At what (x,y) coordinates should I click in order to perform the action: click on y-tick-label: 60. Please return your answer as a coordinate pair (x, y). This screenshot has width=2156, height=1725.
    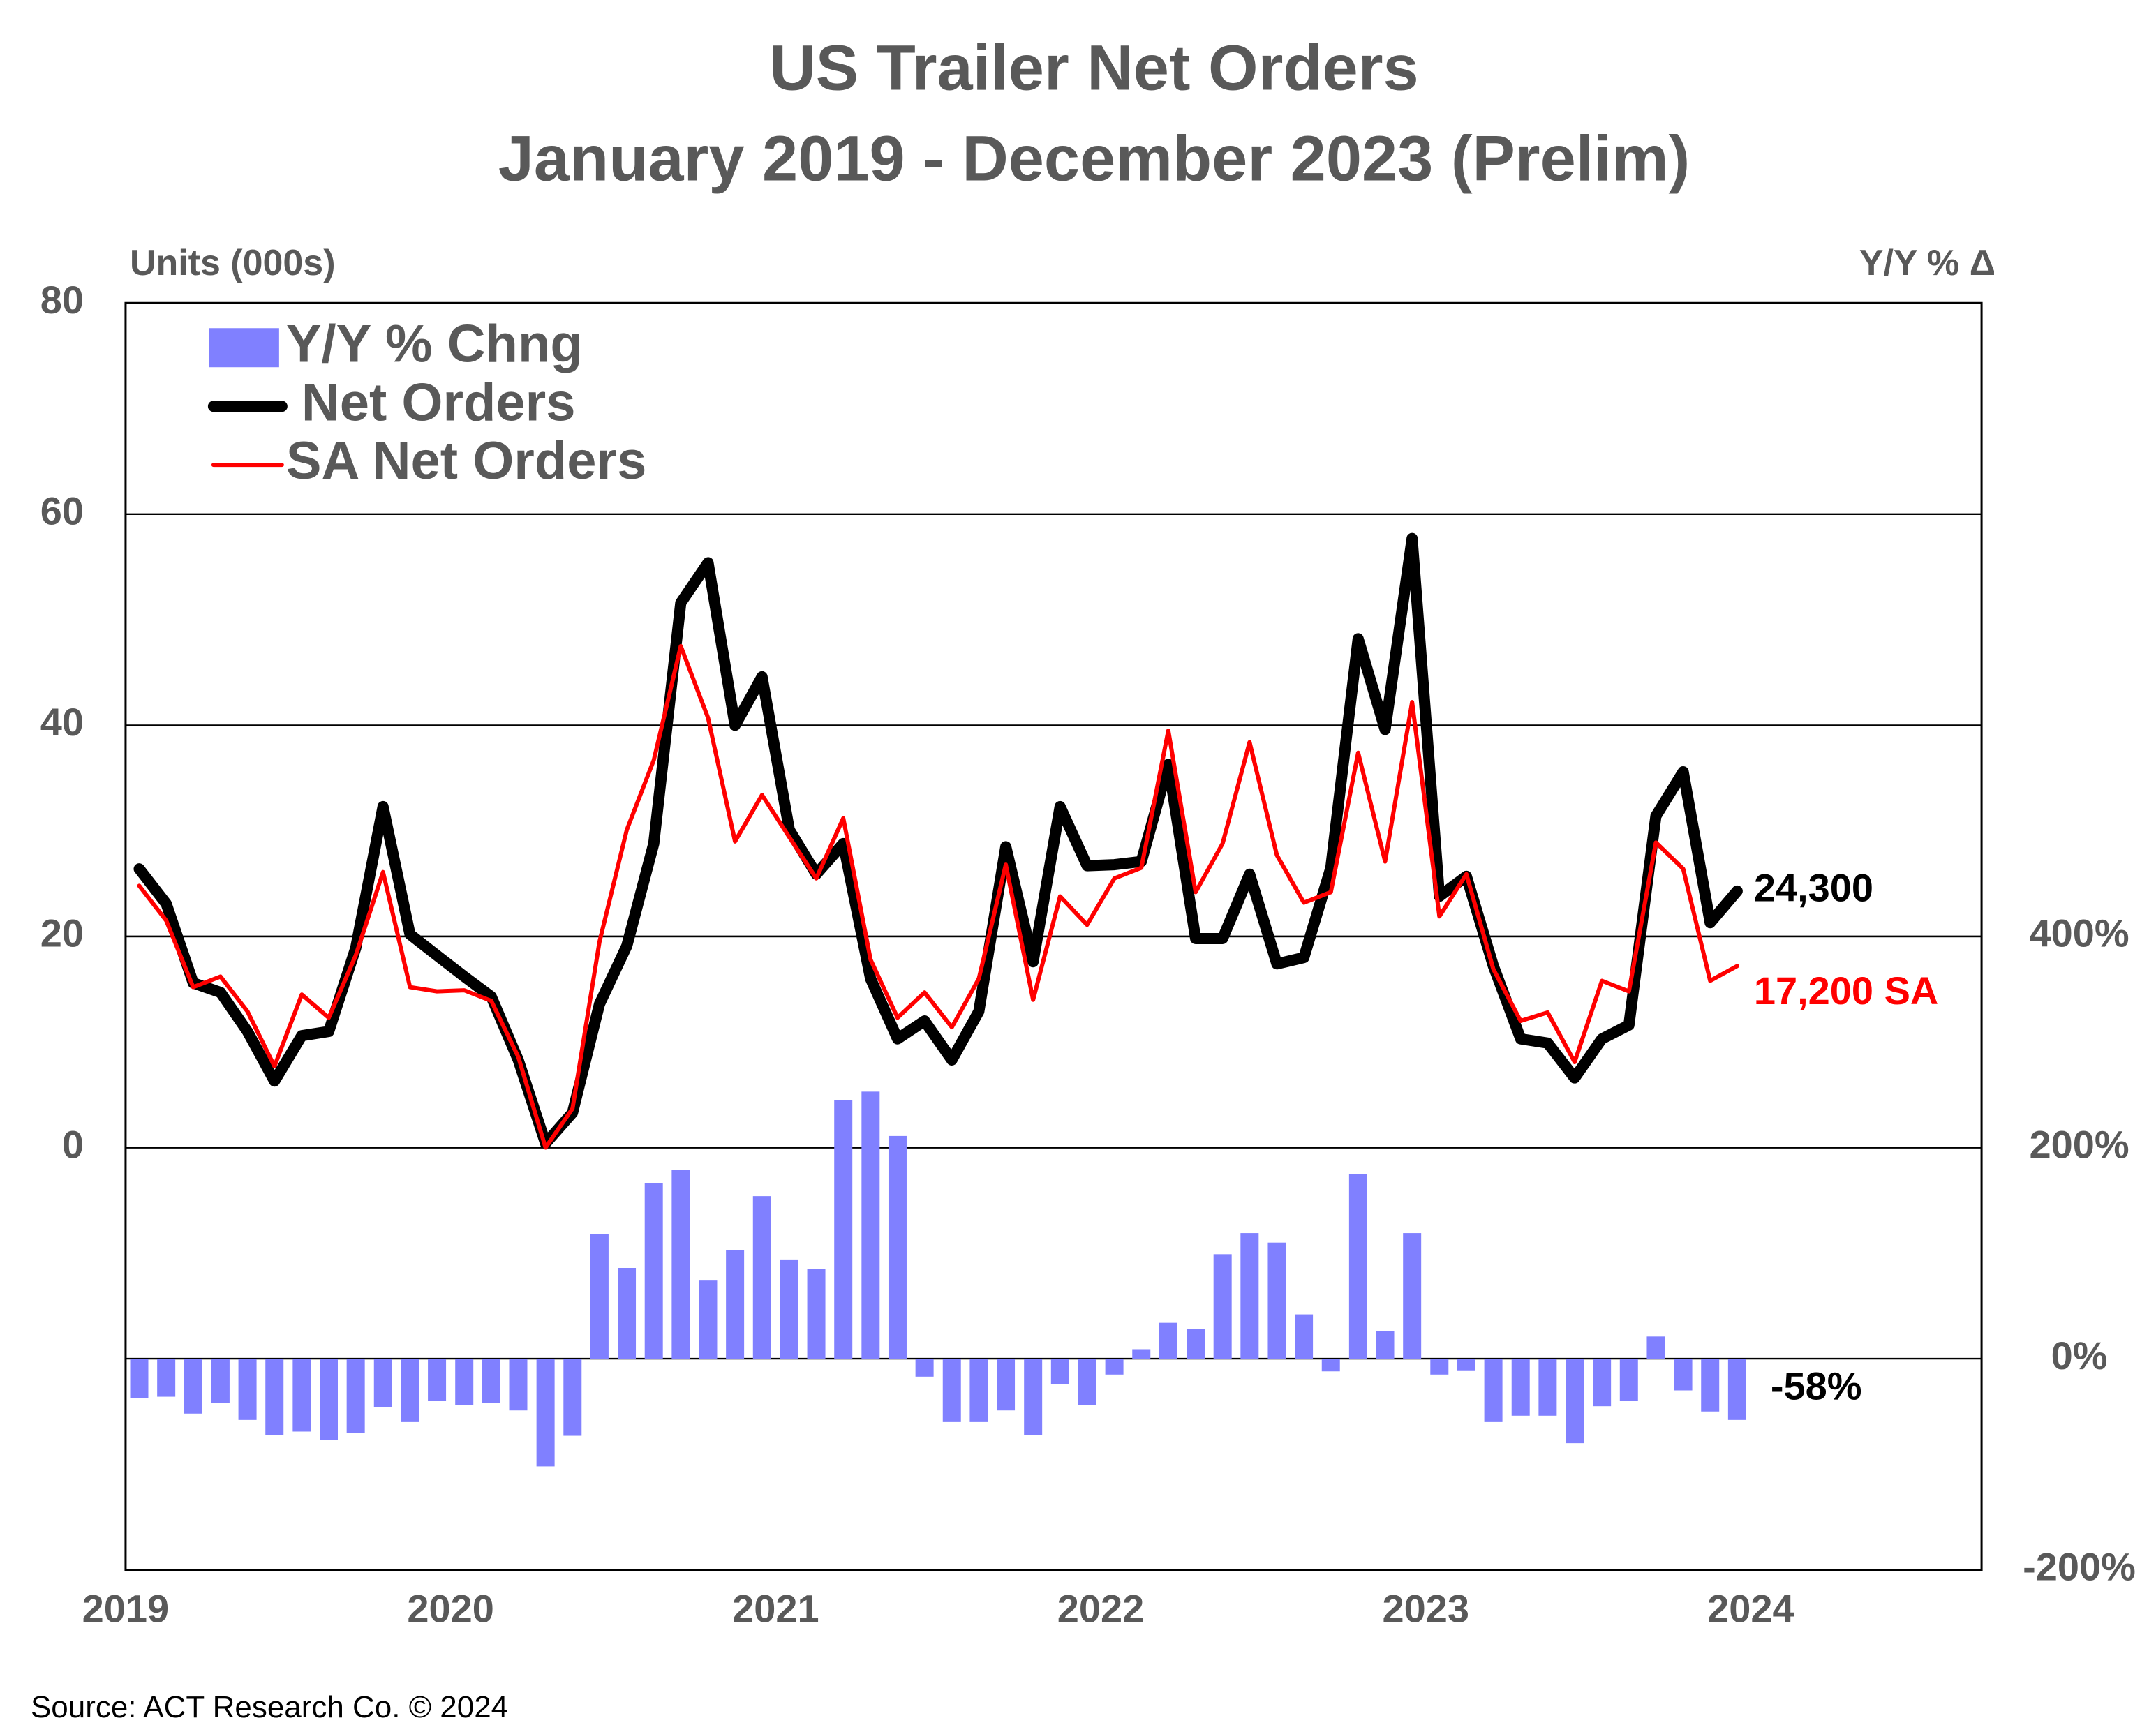
    Looking at the image, I should click on (62, 511).